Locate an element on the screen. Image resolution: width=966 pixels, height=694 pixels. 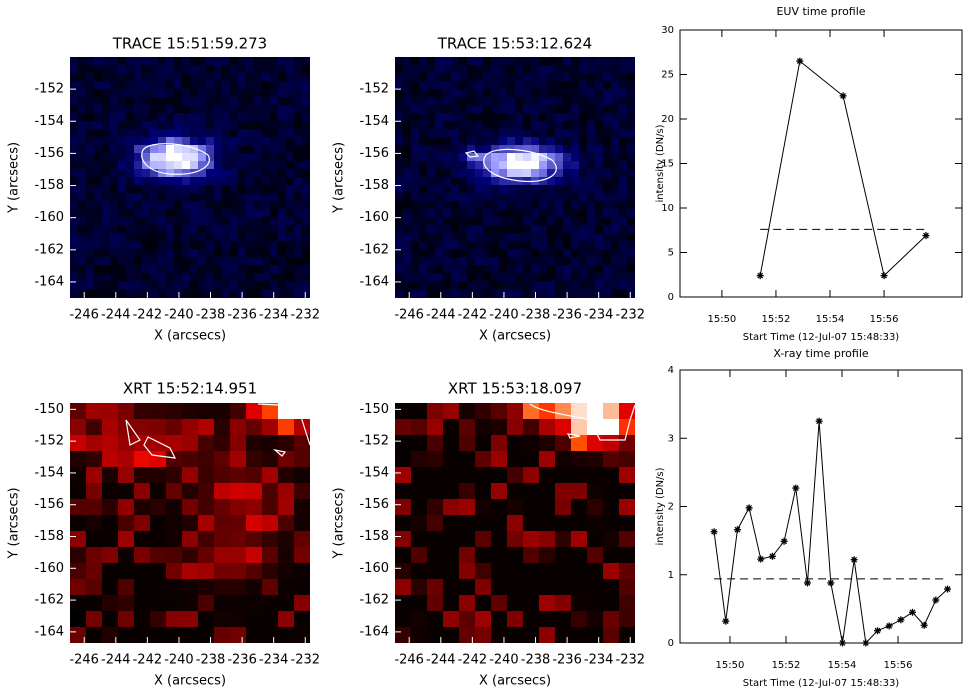
point-stroke is located at coordinates (947, 589).